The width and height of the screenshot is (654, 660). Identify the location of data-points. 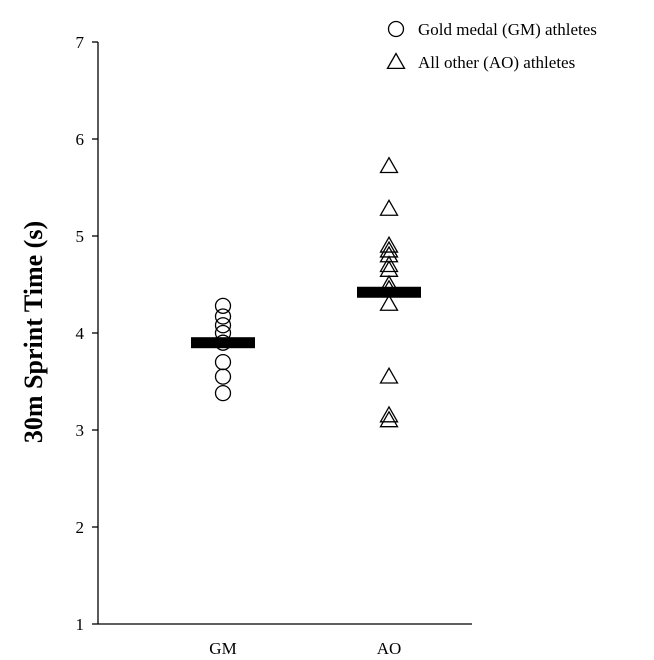
(306, 292).